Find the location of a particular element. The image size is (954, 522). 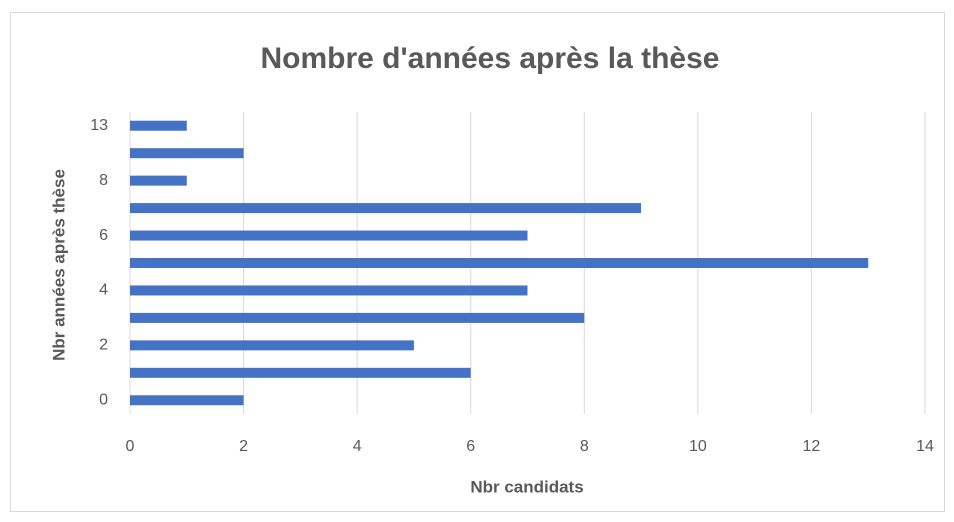

x-axis-title: Nbr candidats is located at coordinates (526, 486).